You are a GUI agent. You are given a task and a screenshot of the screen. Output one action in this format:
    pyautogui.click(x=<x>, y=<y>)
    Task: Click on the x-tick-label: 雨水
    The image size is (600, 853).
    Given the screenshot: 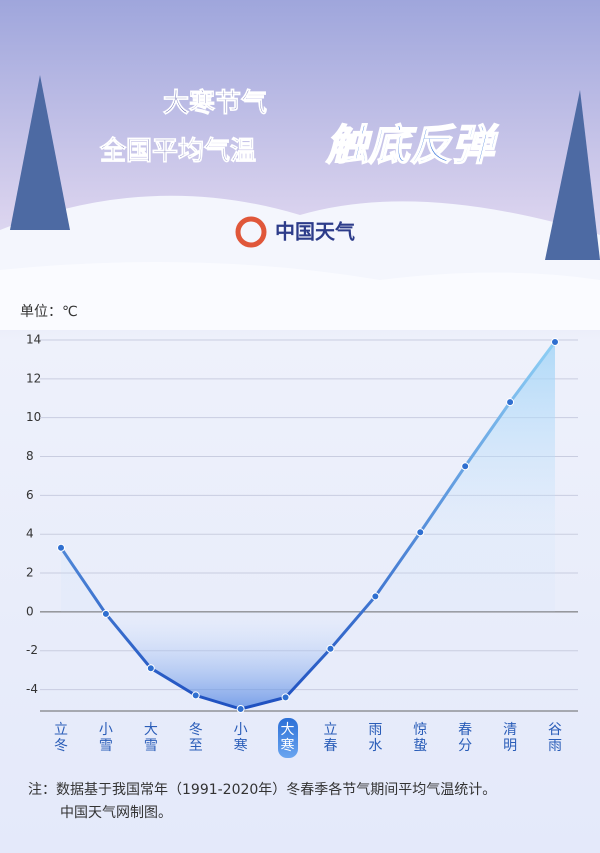 What is the action you would take?
    pyautogui.click(x=375, y=738)
    